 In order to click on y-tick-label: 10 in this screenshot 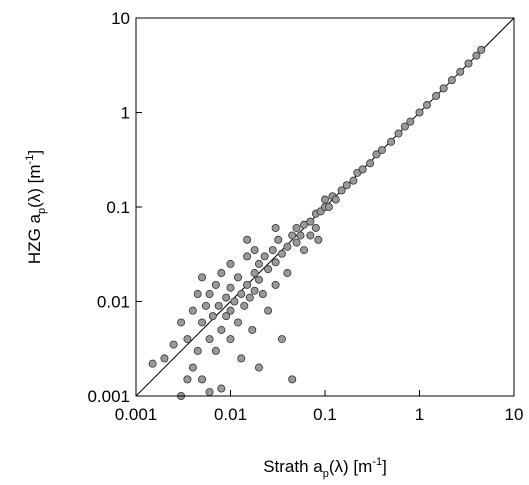, I will do `click(120, 18)`.